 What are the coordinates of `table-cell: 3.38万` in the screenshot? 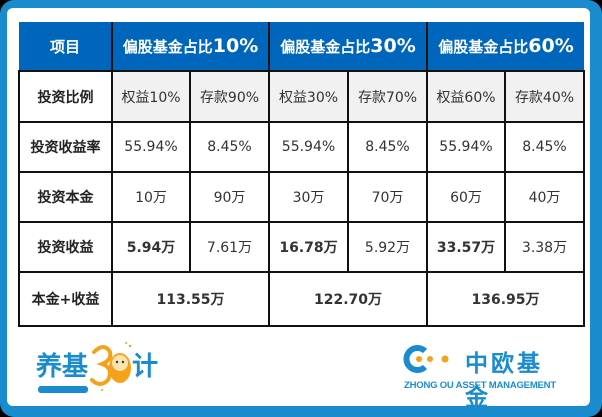 It's located at (544, 247).